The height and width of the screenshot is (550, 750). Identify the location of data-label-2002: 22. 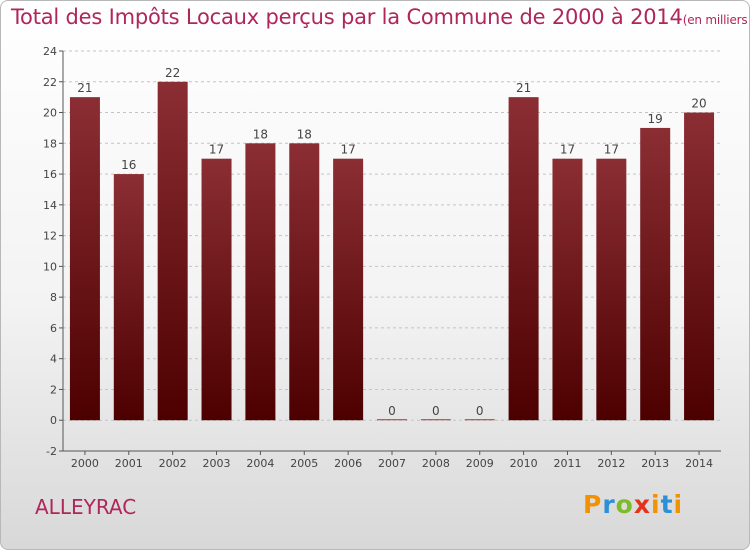
(172, 73).